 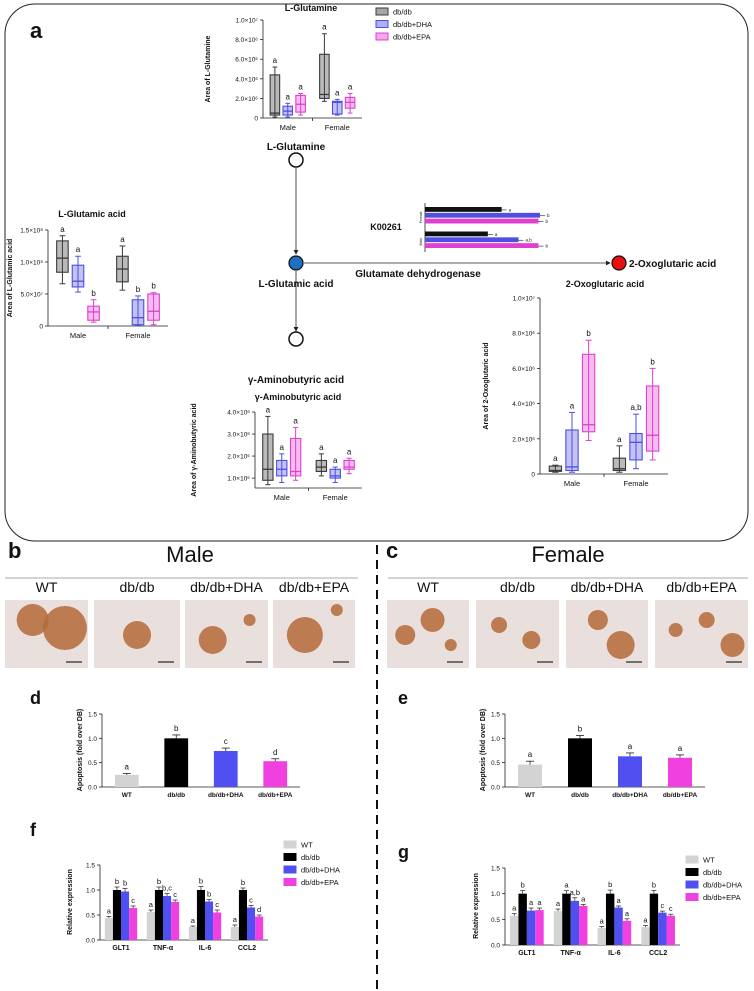 What do you see at coordinates (92, 739) in the screenshot?
I see `y-tick-label: 1.0` at bounding box center [92, 739].